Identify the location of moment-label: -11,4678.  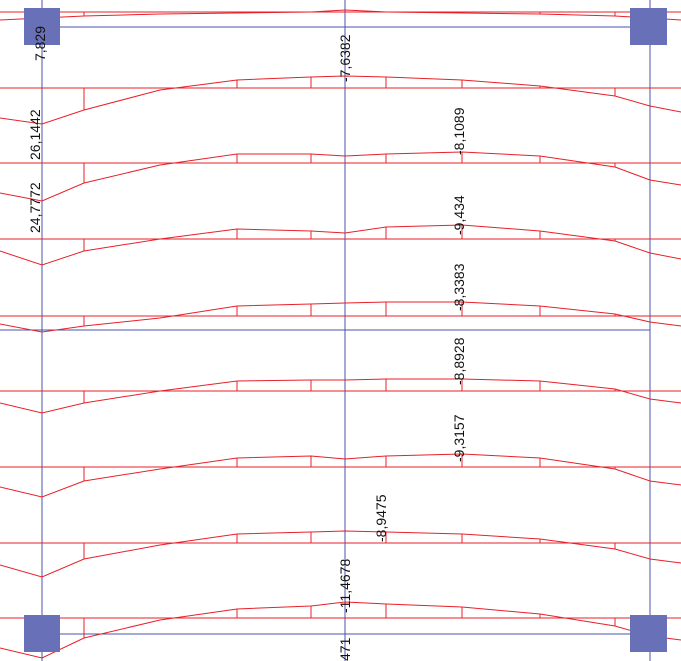
(345, 586).